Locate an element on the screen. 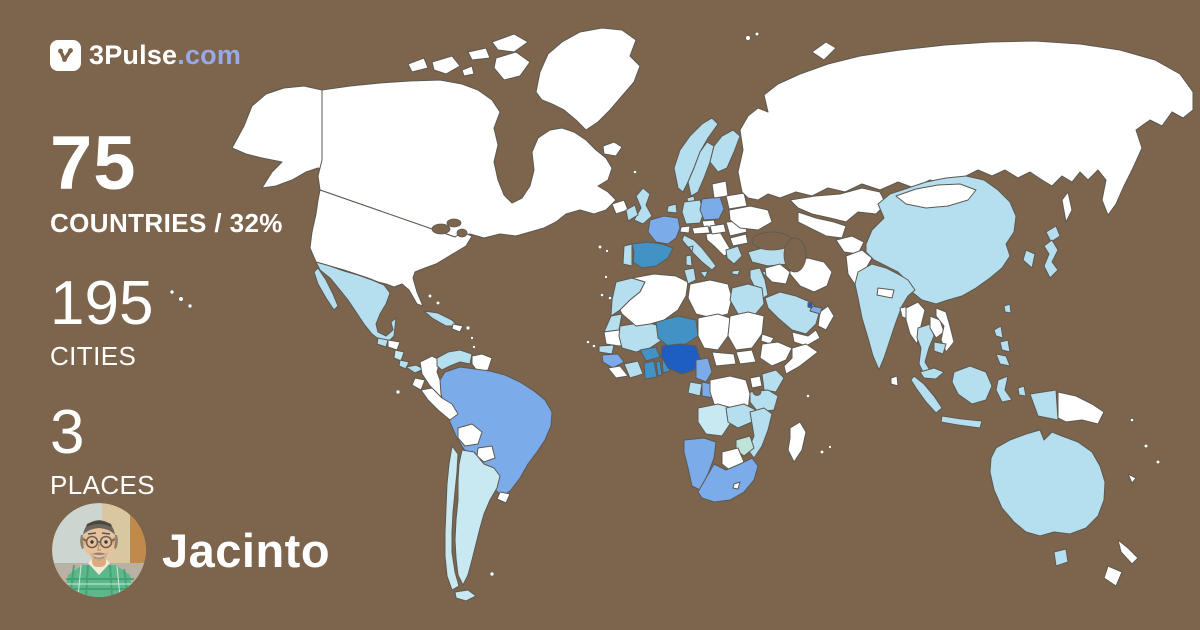  country-uae is located at coordinates (816, 310).